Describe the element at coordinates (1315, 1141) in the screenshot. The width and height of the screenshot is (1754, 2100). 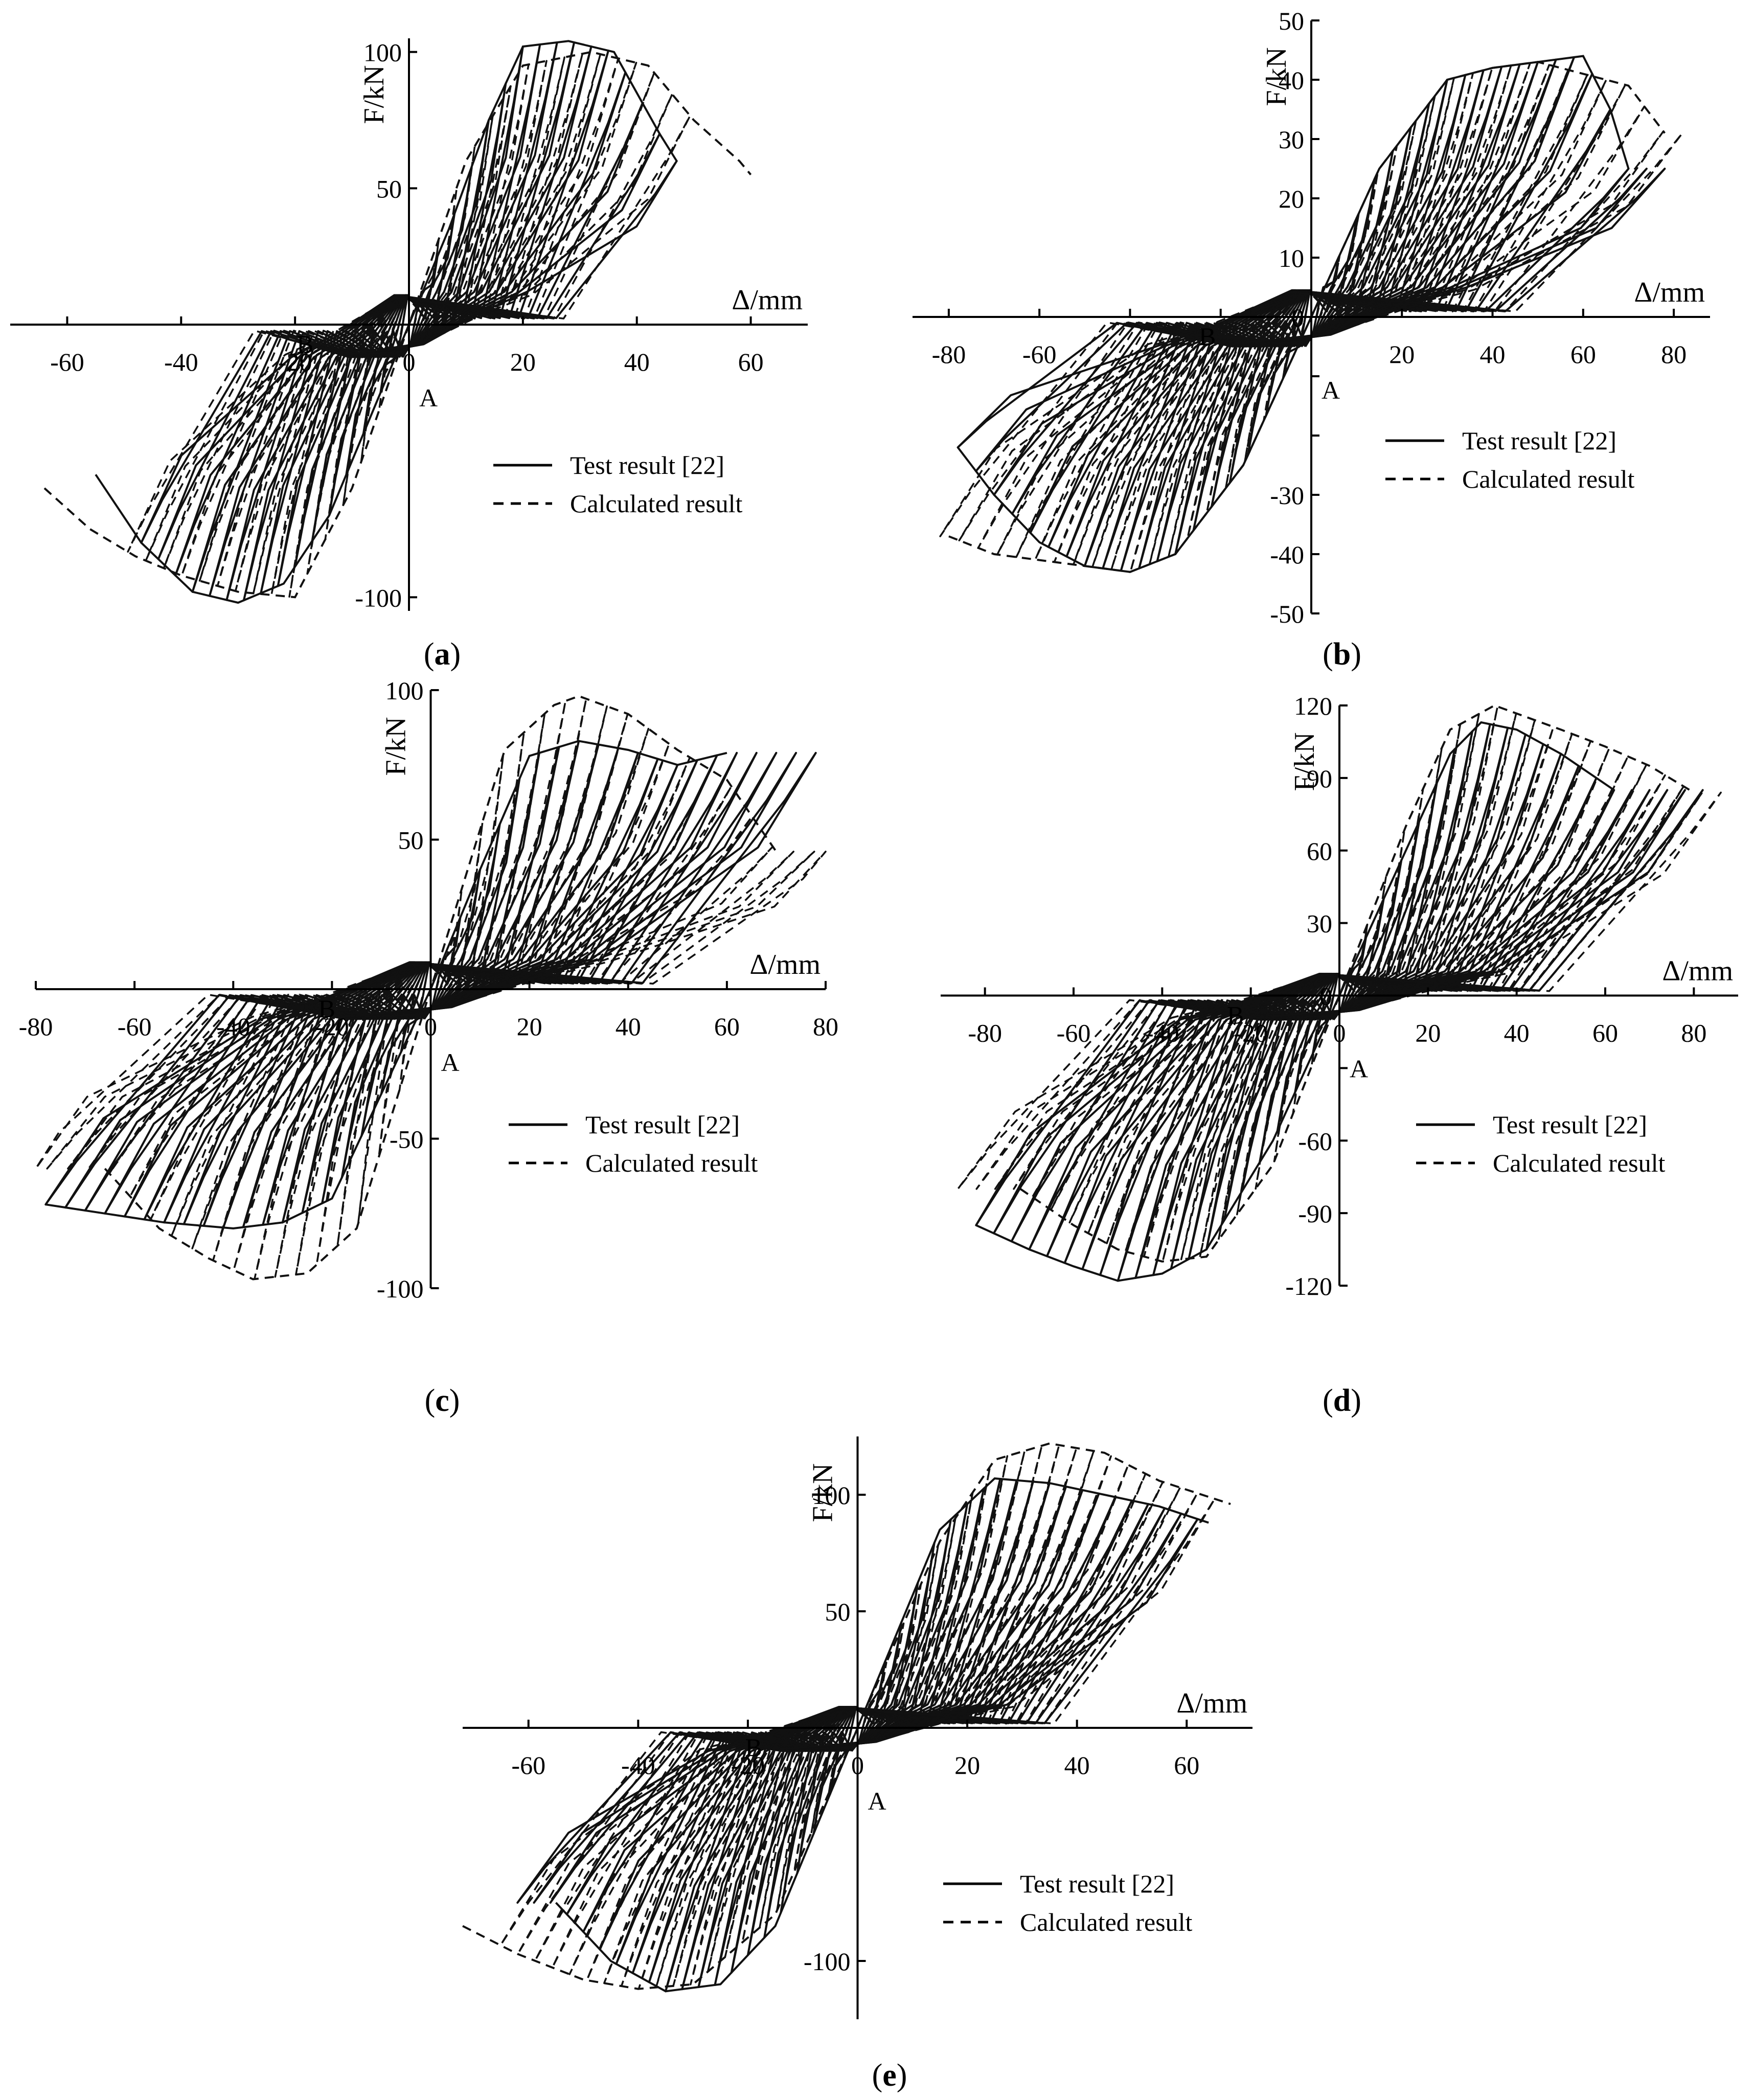
I see `y-tick-label: -60` at that location.